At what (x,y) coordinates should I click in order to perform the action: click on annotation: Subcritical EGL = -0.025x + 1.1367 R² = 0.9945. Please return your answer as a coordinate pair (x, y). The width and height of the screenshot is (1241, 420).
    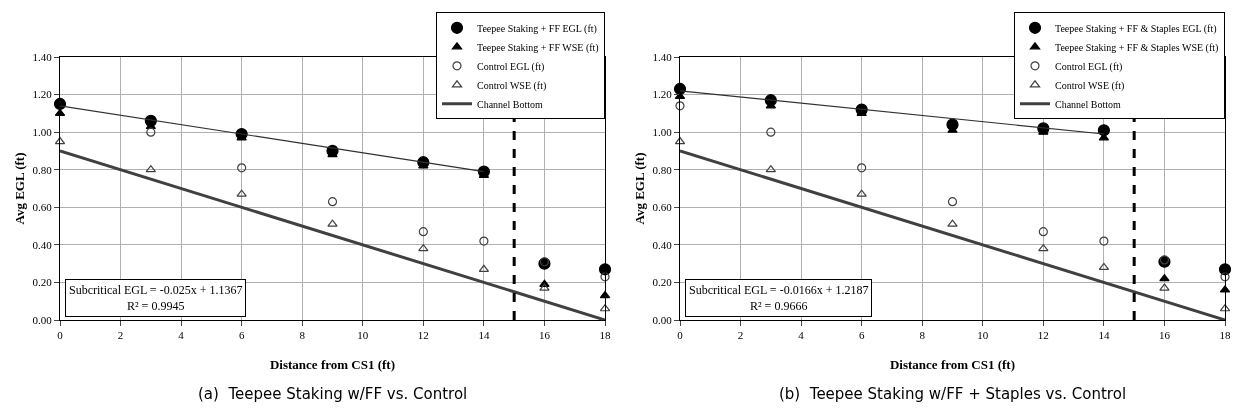
    Looking at the image, I should click on (156, 298).